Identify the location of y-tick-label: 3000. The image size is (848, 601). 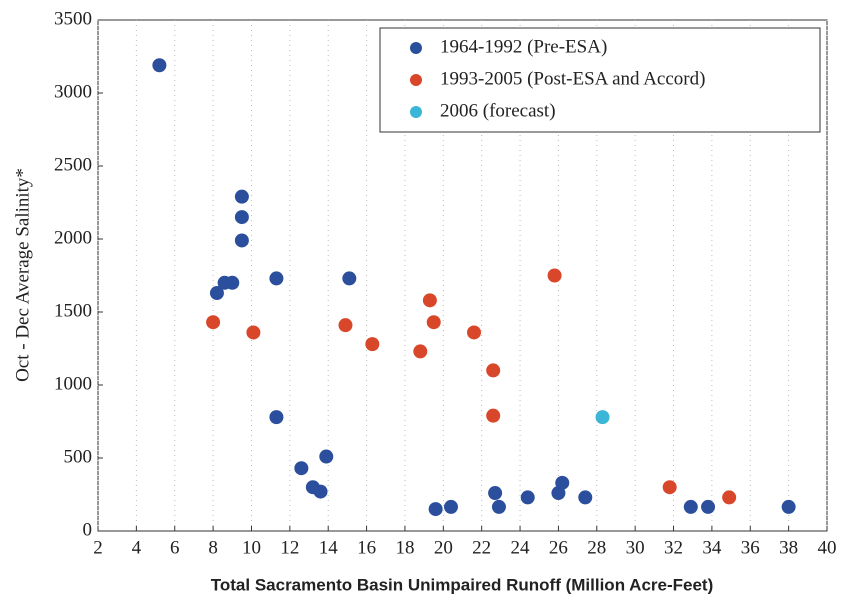
(73, 91).